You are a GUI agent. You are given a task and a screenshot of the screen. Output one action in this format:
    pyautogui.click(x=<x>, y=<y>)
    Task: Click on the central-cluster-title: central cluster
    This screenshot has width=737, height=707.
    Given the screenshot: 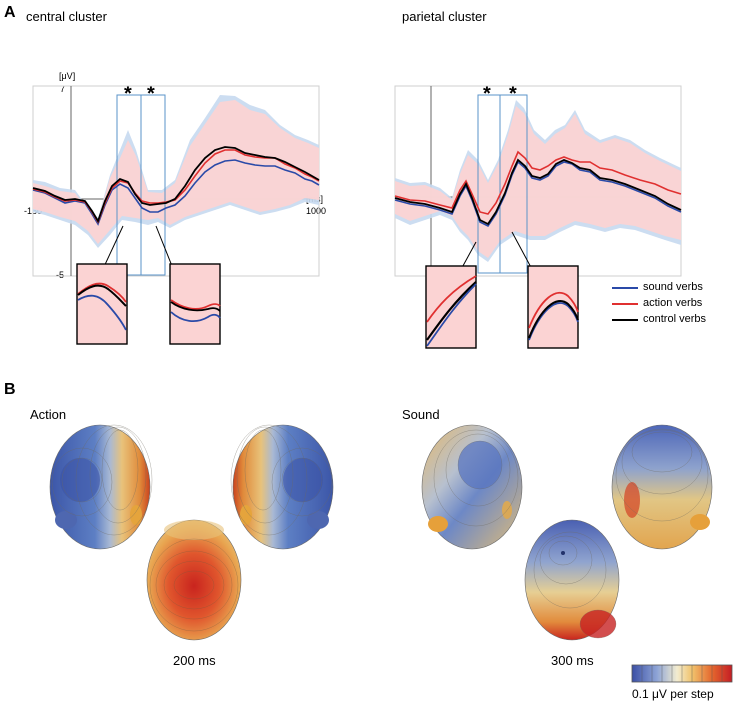 What is the action you would take?
    pyautogui.click(x=66, y=16)
    